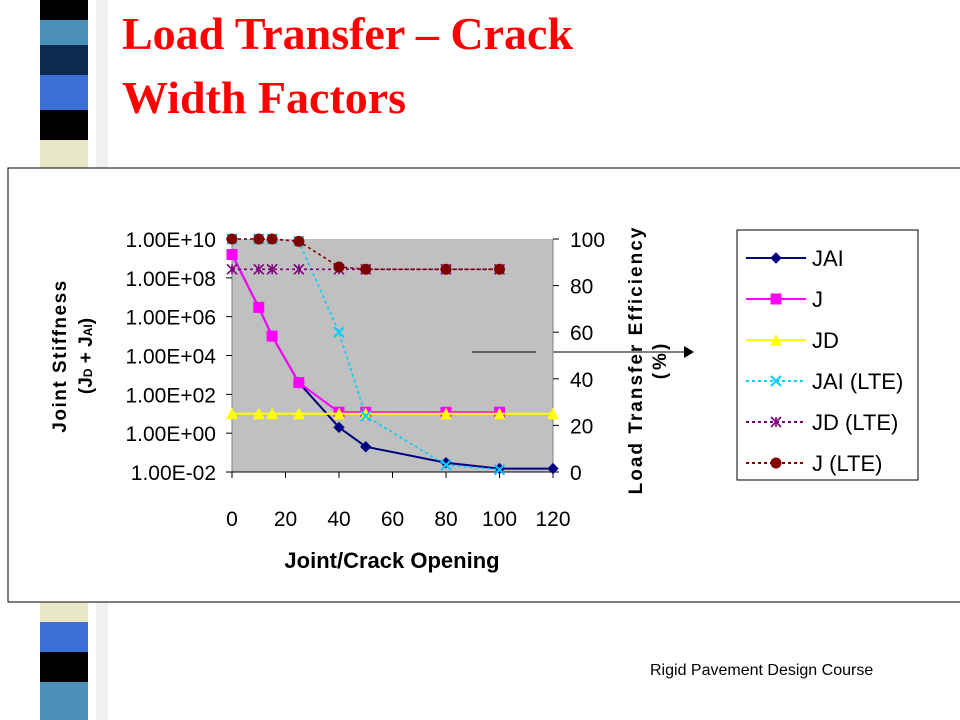 The image size is (960, 720). What do you see at coordinates (86, 385) in the screenshot?
I see `y-label-part: (J` at bounding box center [86, 385].